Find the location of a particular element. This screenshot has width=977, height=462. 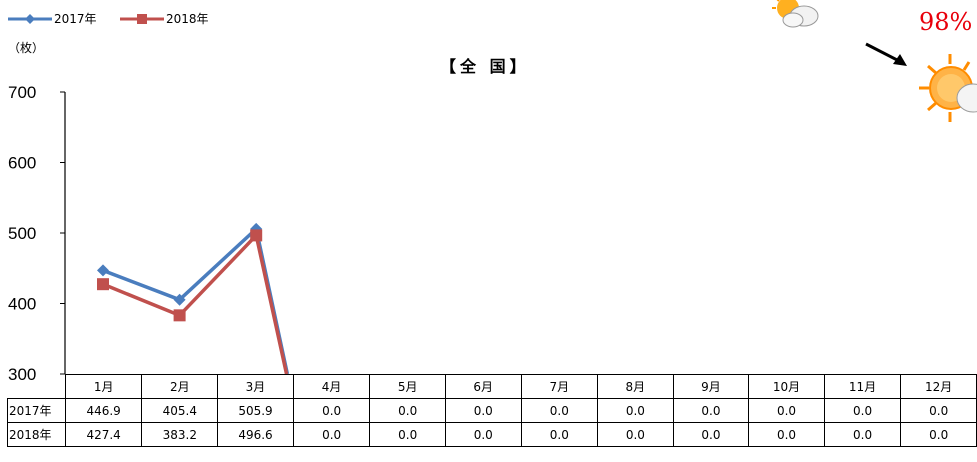

value-cell: 496.6 is located at coordinates (255, 434).